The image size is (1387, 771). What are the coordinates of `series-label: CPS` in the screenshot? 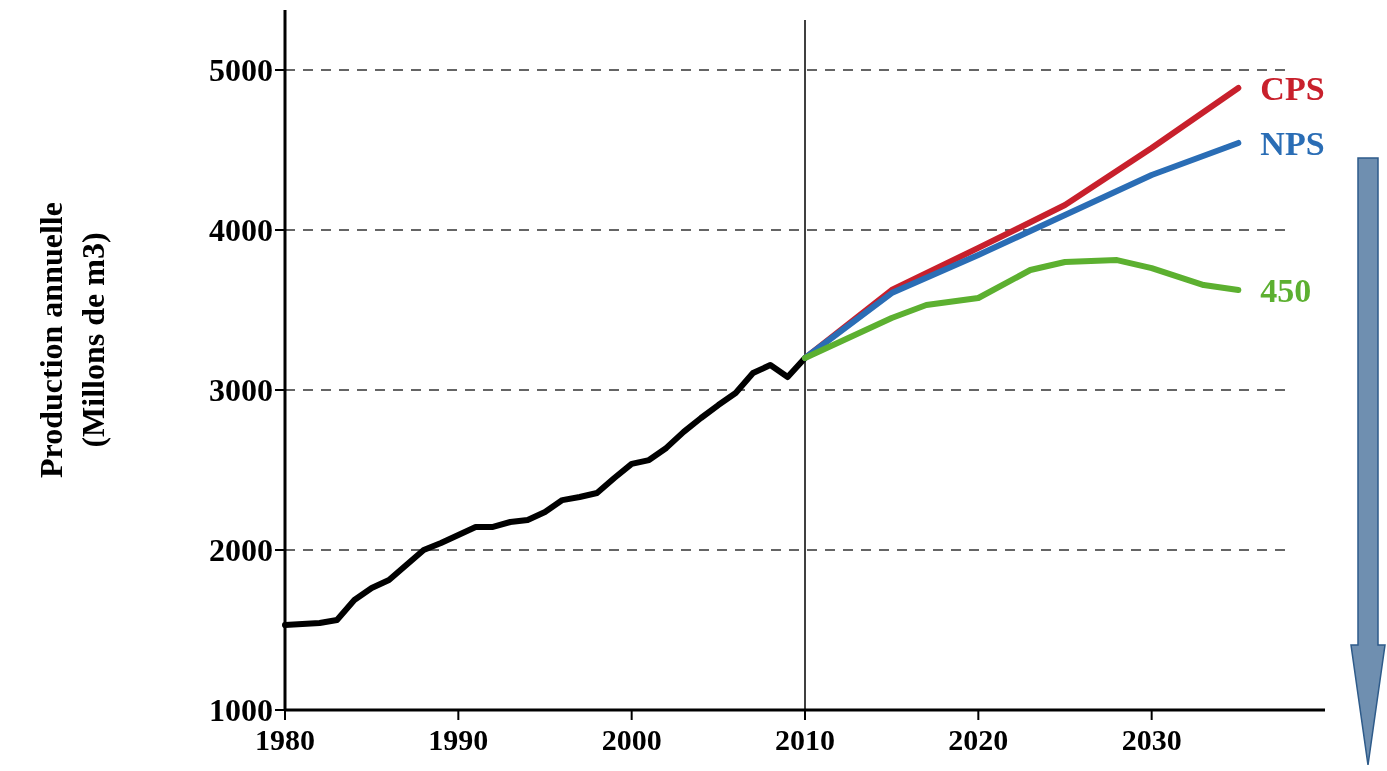 It's located at (1292, 88).